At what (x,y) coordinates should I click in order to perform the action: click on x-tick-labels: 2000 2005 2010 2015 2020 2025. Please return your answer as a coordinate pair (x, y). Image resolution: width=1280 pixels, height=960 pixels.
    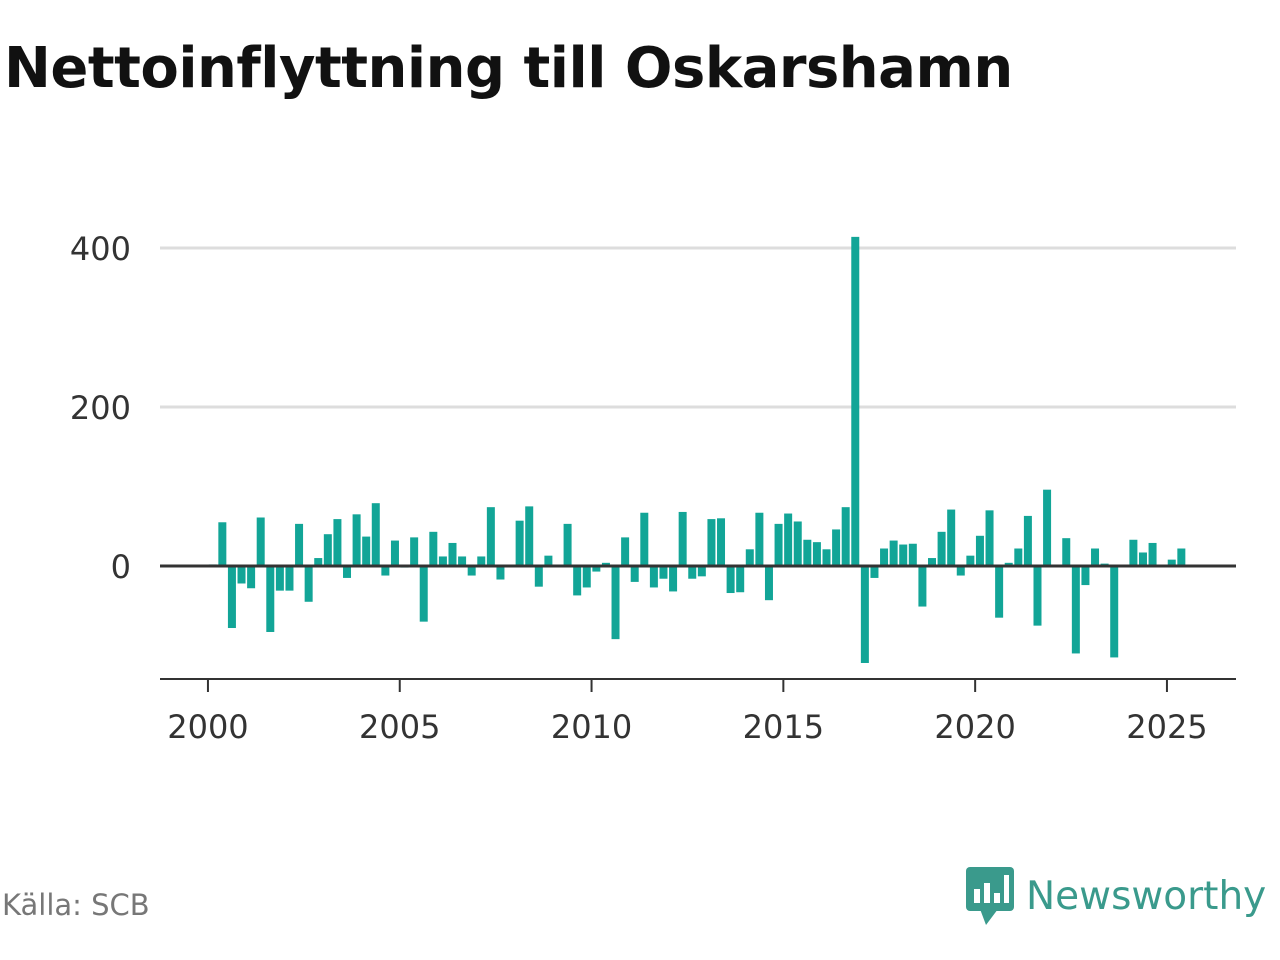
    Looking at the image, I should click on (687, 727).